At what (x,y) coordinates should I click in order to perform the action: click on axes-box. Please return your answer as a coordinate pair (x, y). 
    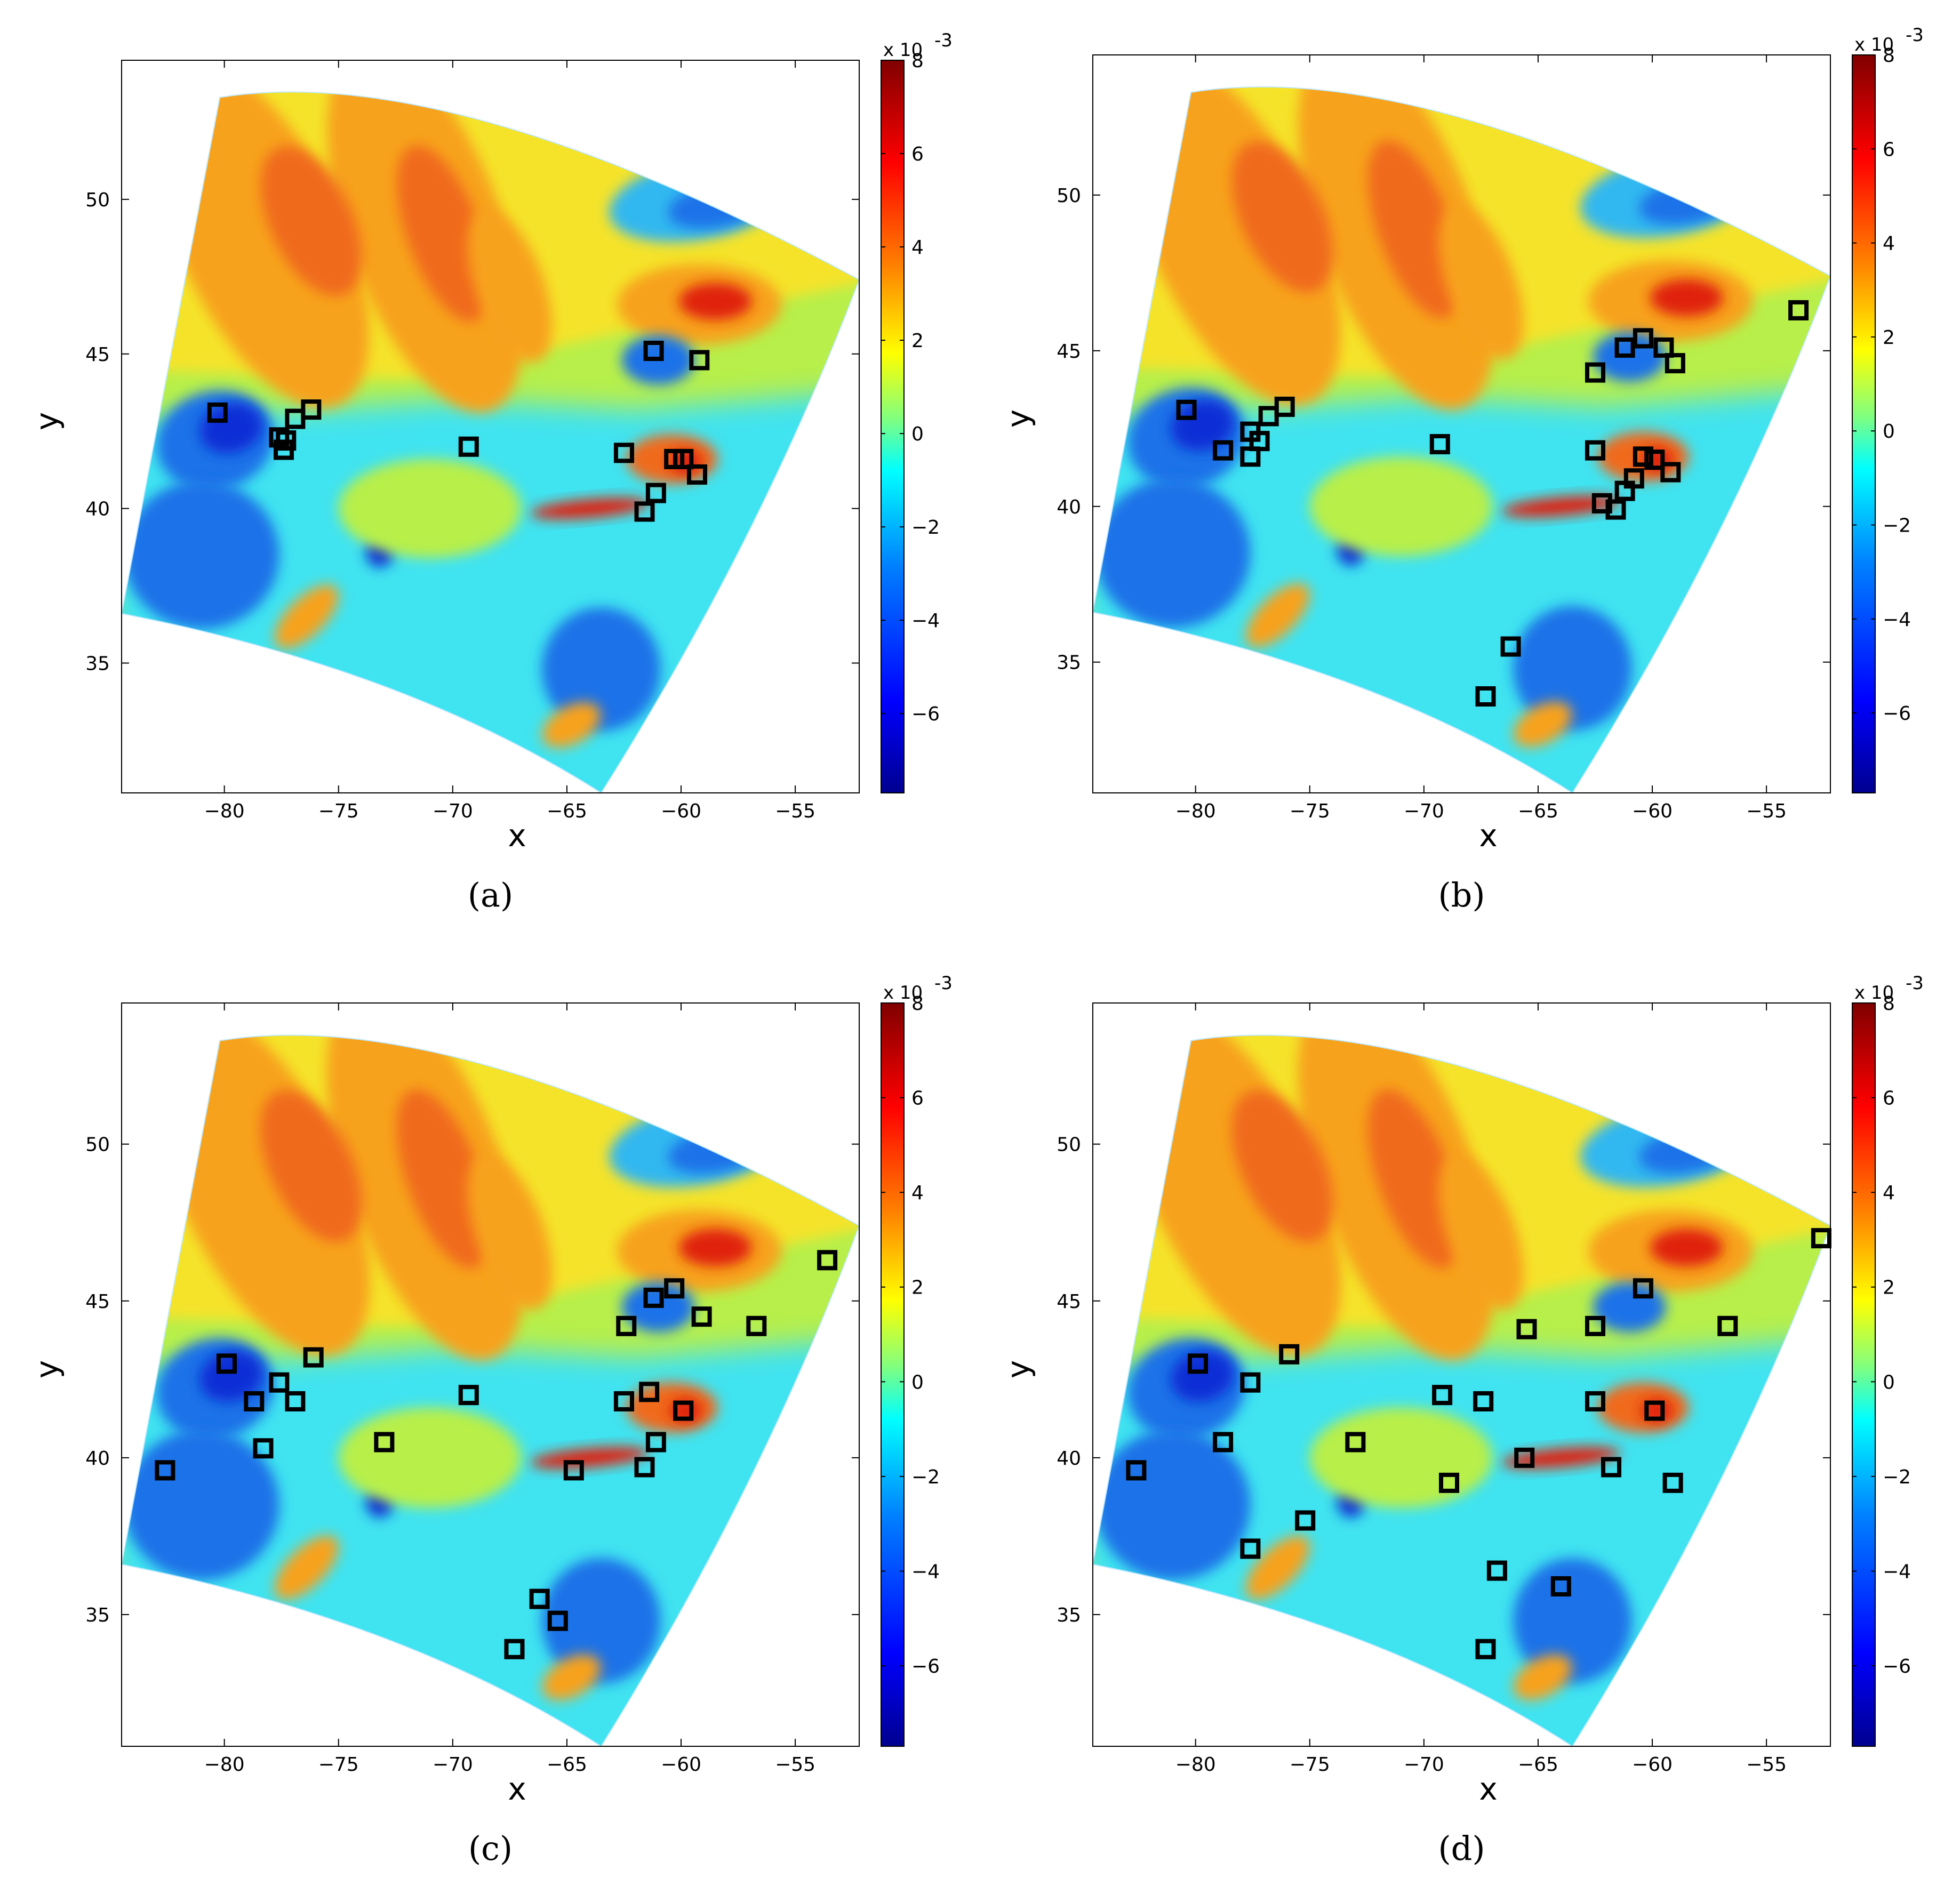
    Looking at the image, I should click on (490, 1374).